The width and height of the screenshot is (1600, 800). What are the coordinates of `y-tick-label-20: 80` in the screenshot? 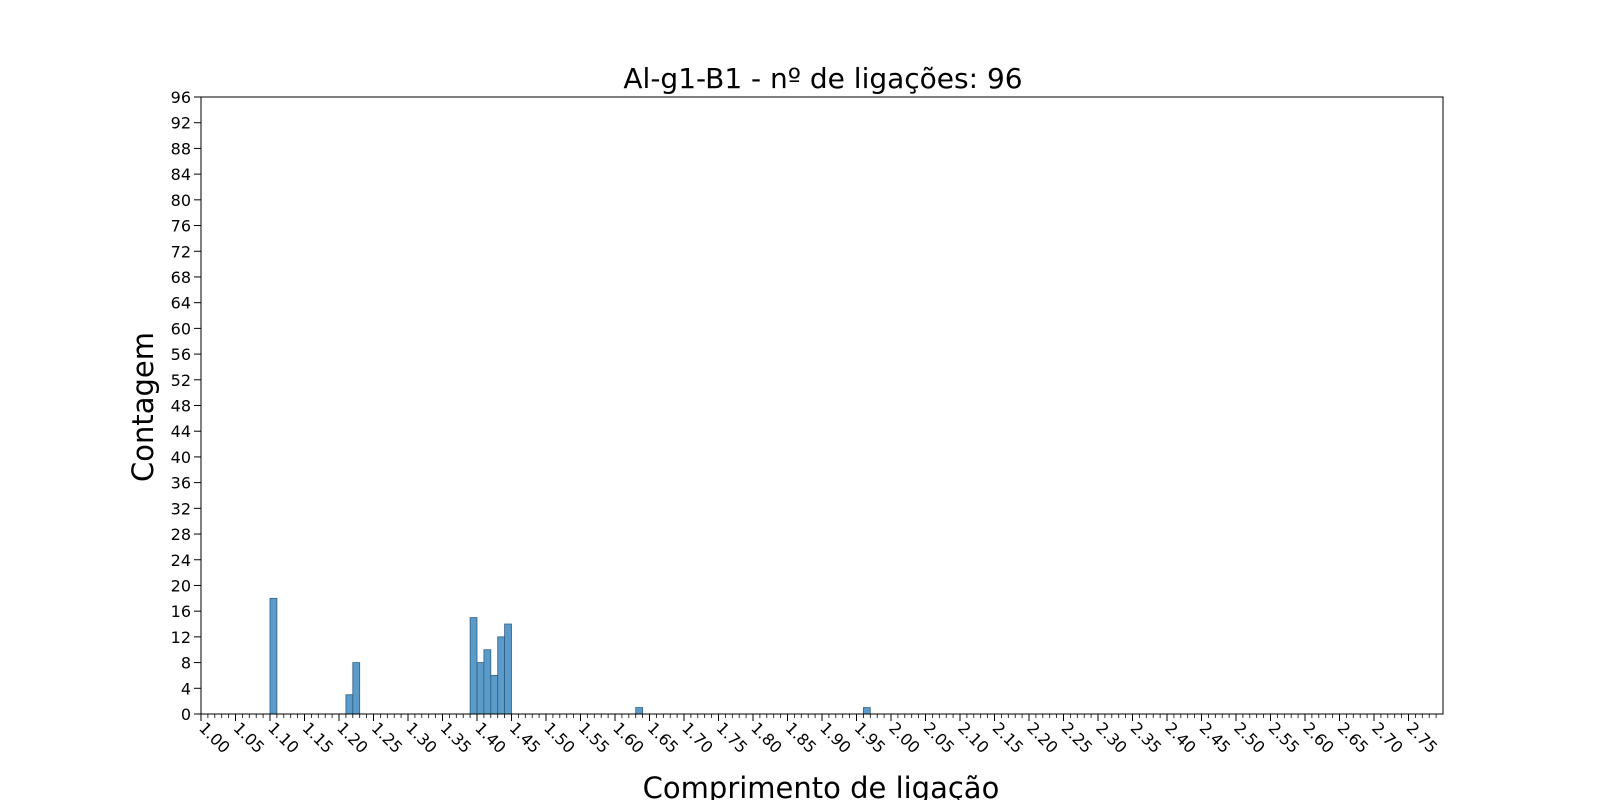 It's located at (181, 200).